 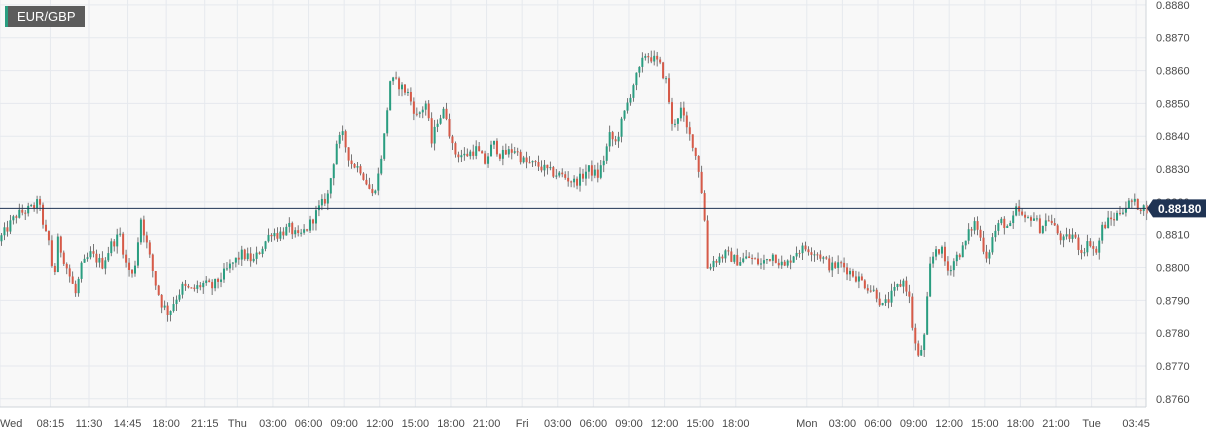 I want to click on time-tick-label: Thu, so click(x=237, y=424).